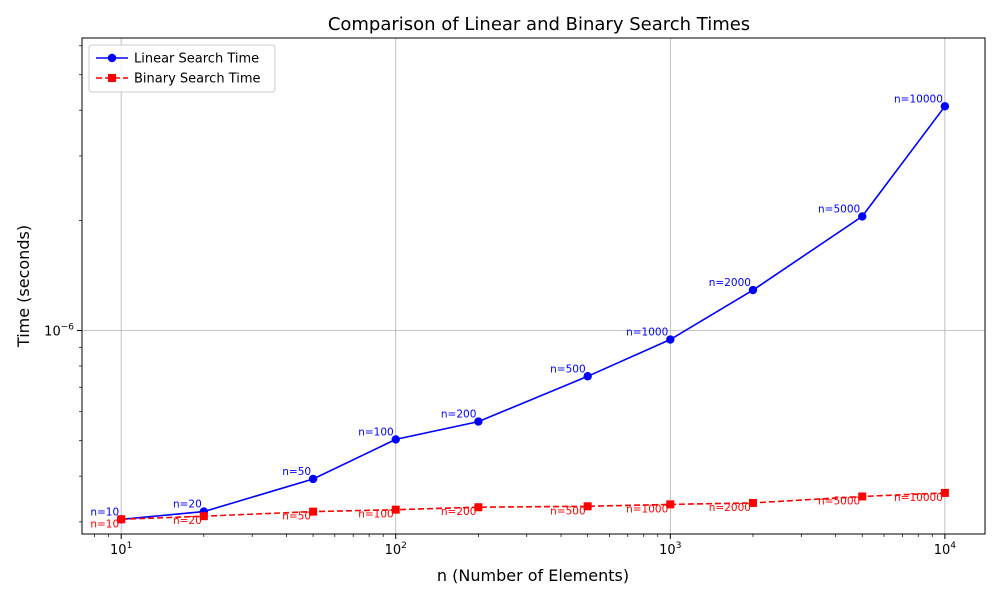 The height and width of the screenshot is (600, 1000). I want to click on legend-box, so click(182, 68).